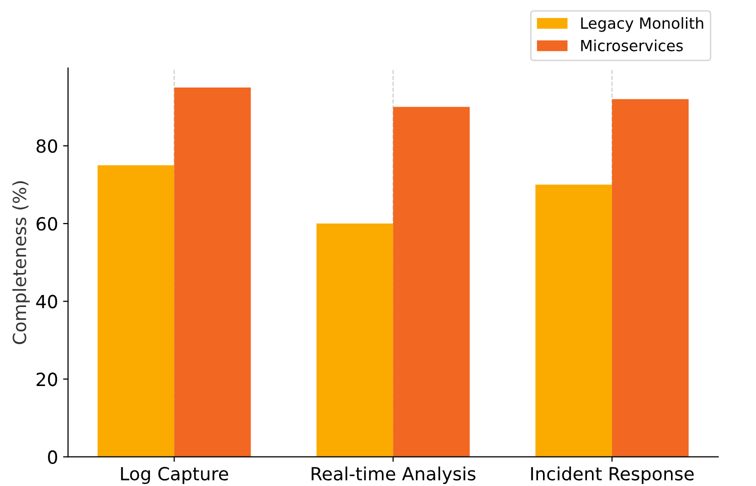 Image resolution: width=756 pixels, height=486 pixels. I want to click on y-tick-label: 20, so click(47, 379).